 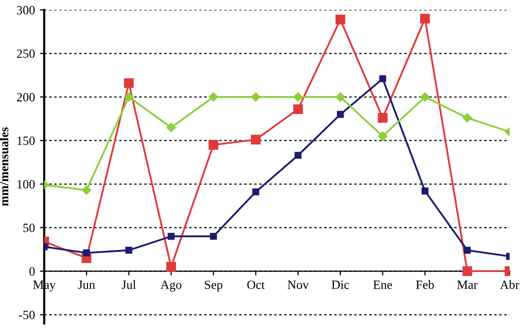 What do you see at coordinates (425, 284) in the screenshot?
I see `x-tick-label: Feb` at bounding box center [425, 284].